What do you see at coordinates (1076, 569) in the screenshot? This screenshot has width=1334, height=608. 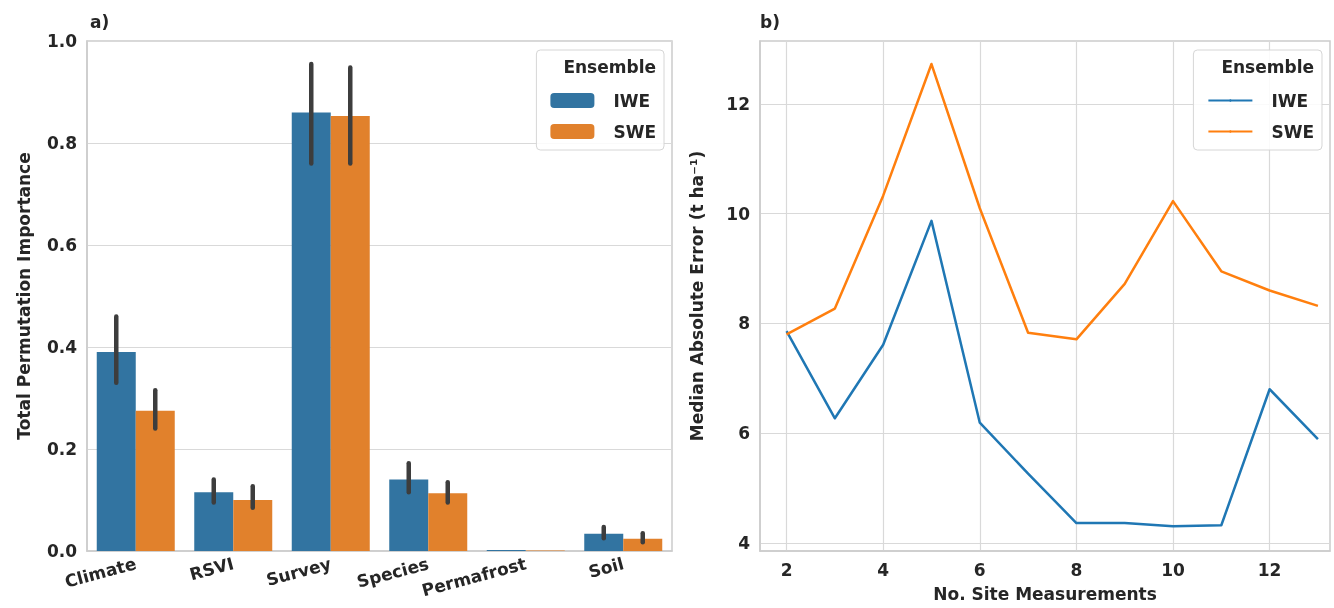 I see `x-tick-label: 8` at bounding box center [1076, 569].